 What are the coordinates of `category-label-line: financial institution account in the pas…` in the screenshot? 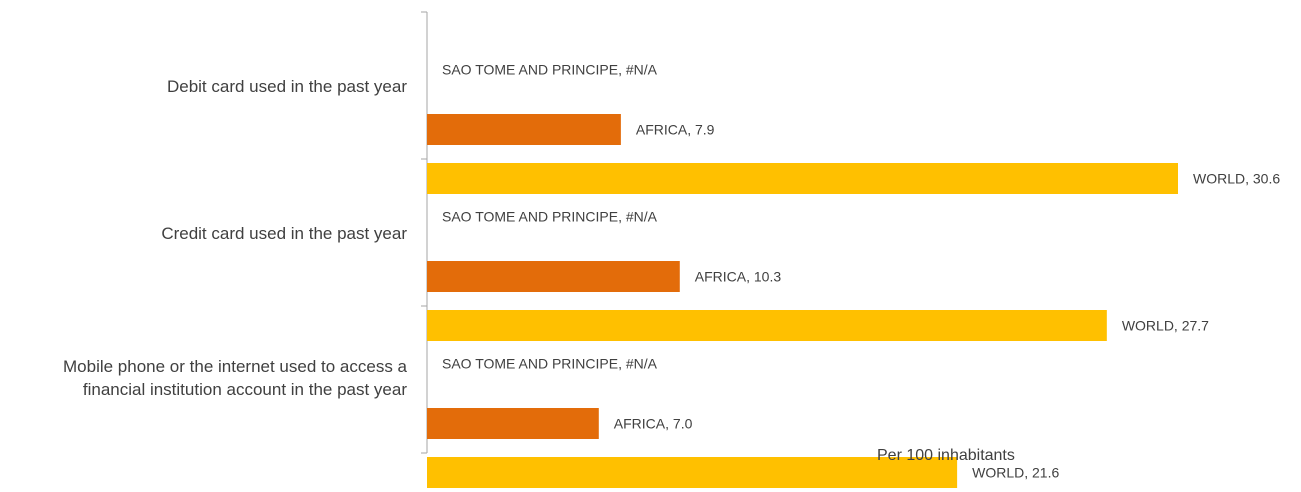 It's located at (244, 389).